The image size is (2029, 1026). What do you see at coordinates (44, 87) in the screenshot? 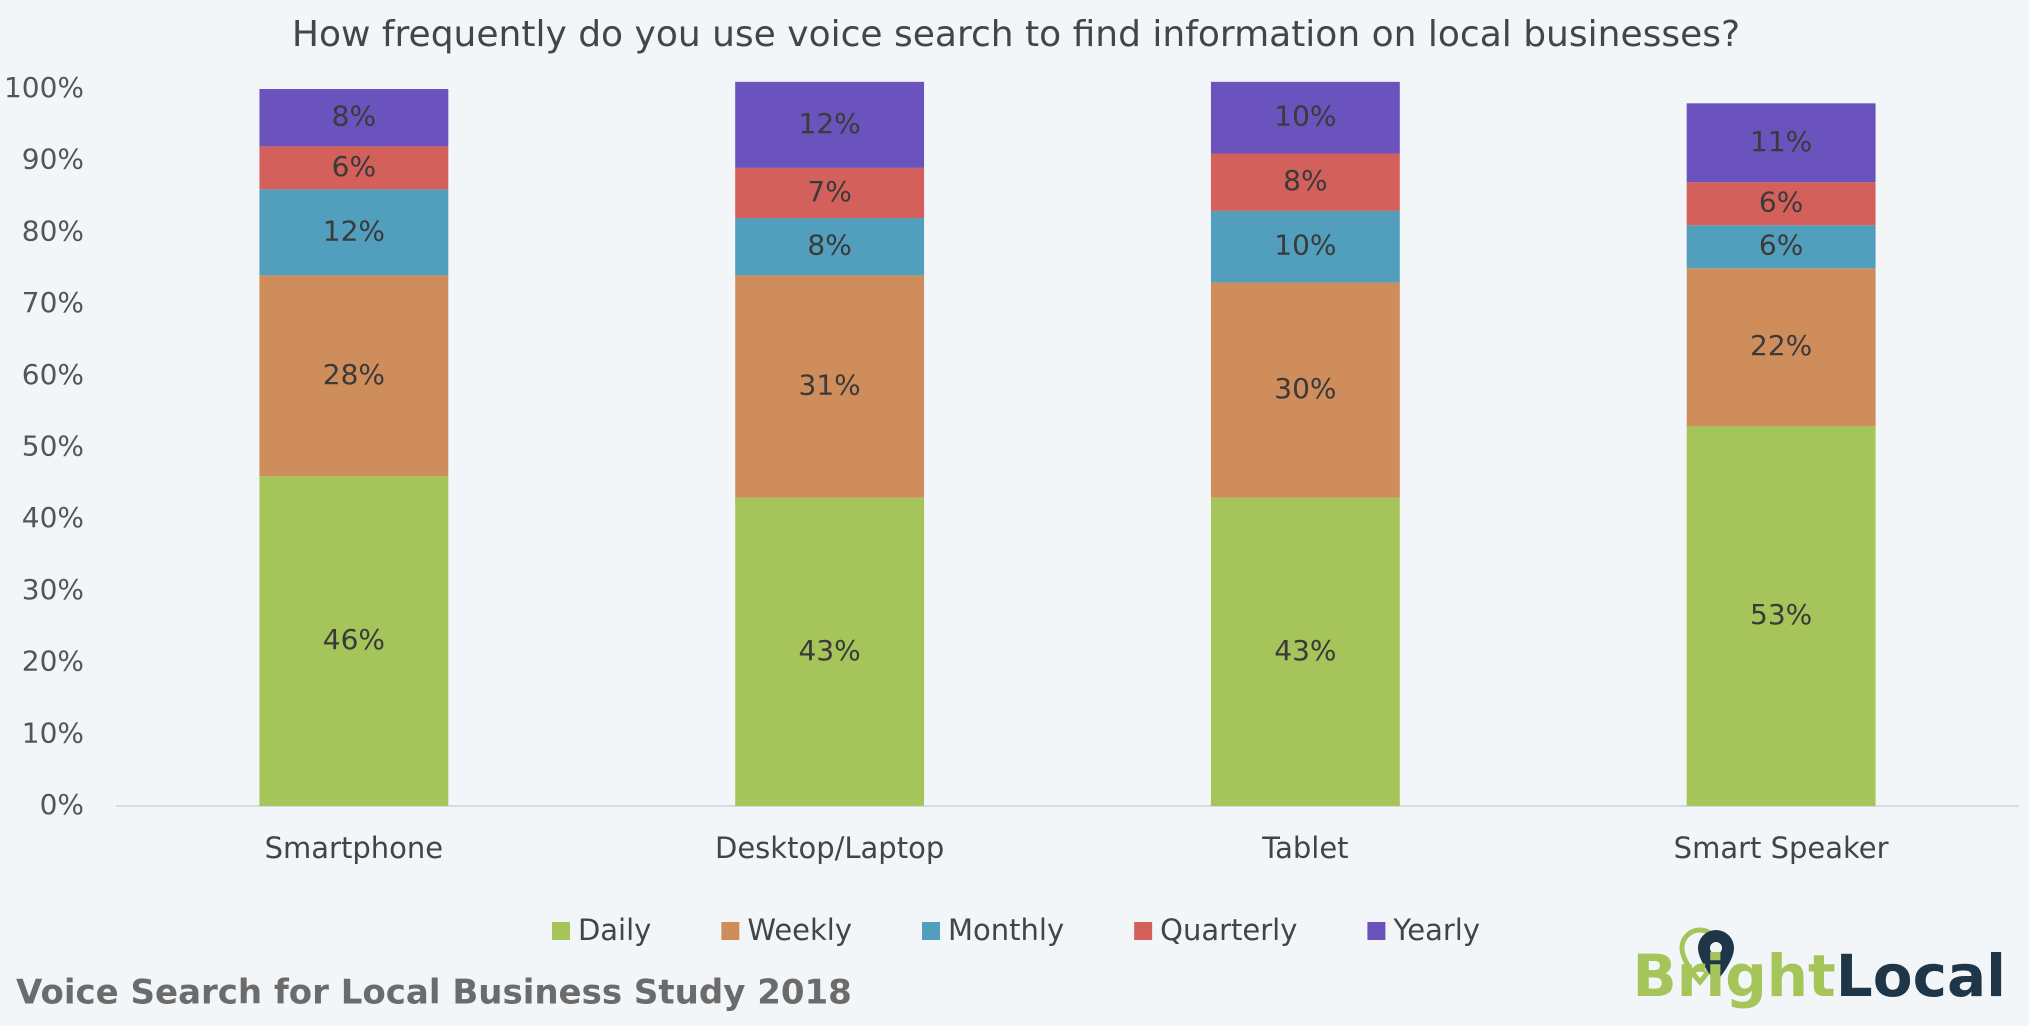
I see `y-tick-label: 100%` at bounding box center [44, 87].